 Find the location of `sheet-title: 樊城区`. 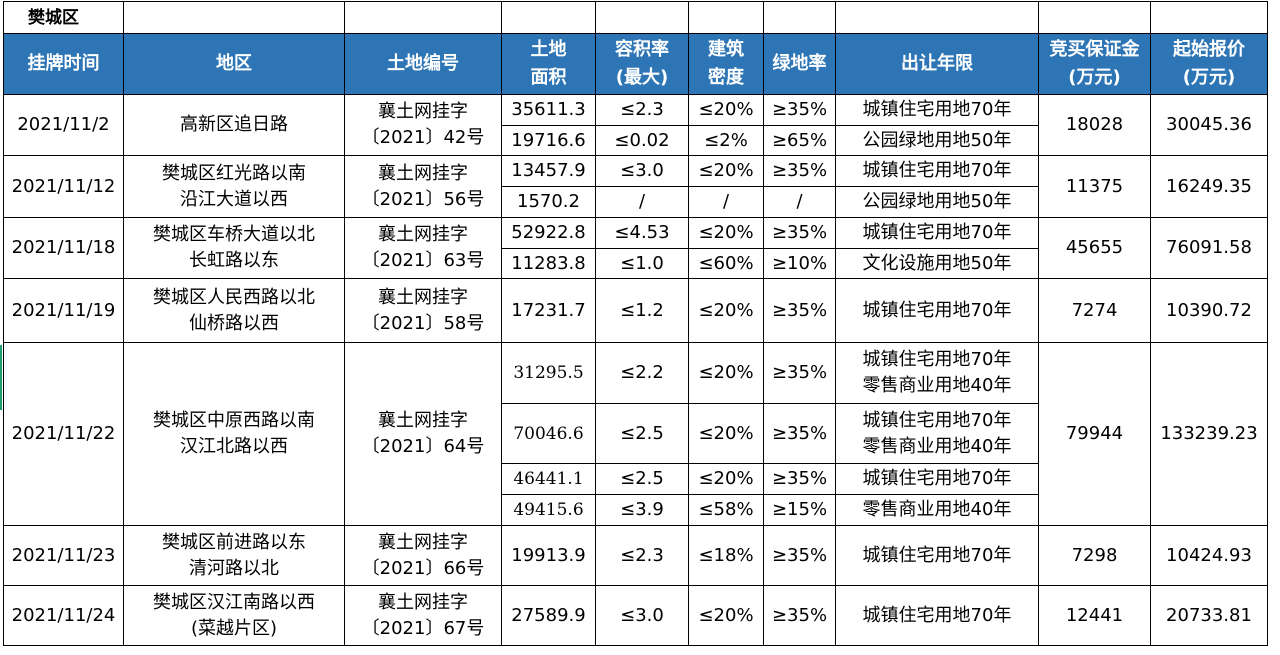

sheet-title: 樊城区 is located at coordinates (63, 17).